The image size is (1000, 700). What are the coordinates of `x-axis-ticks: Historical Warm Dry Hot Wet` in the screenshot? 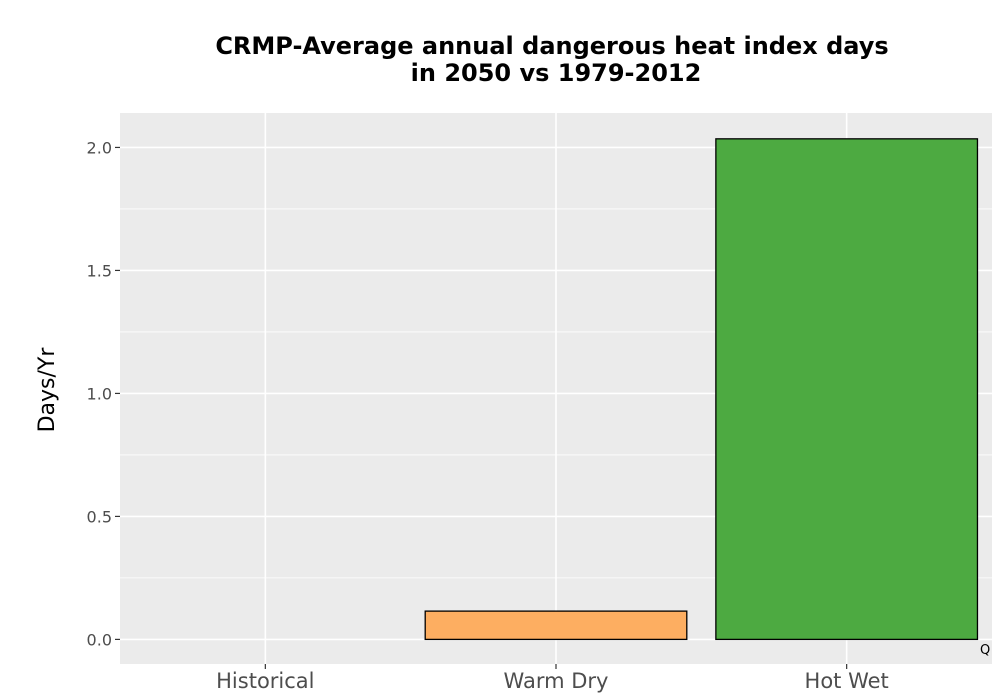 It's located at (552, 678).